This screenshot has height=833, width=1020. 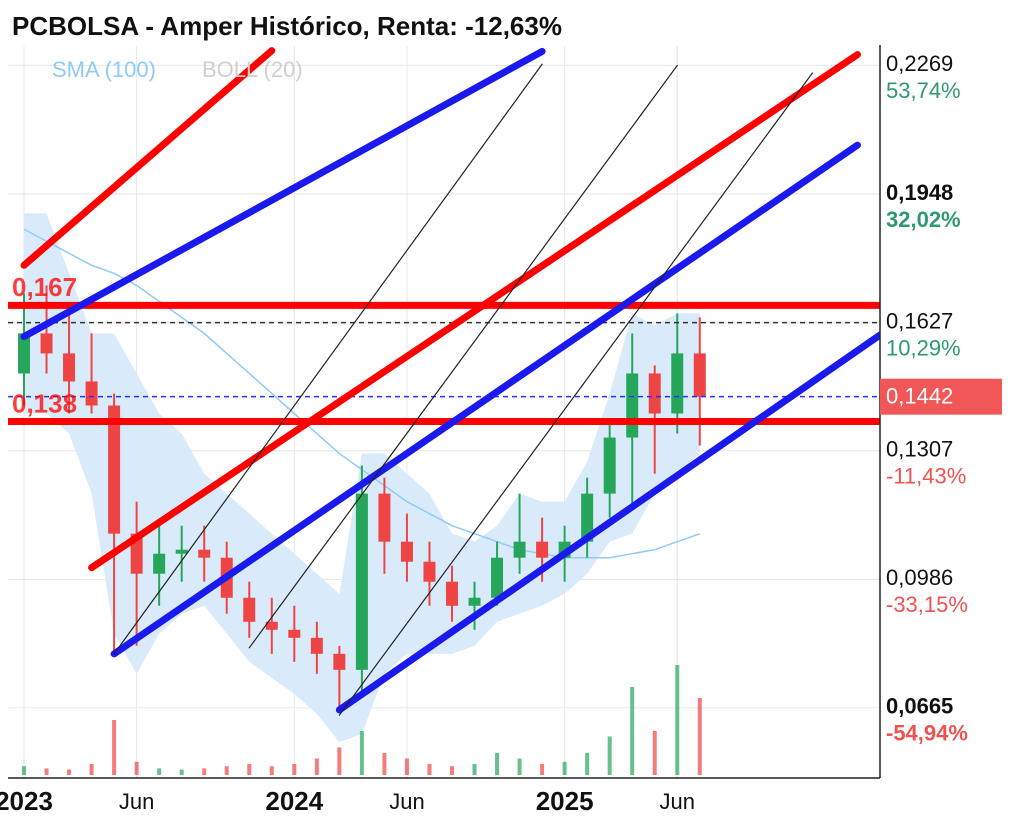 What do you see at coordinates (919, 63) in the screenshot?
I see `y-tick-label: 0,2269` at bounding box center [919, 63].